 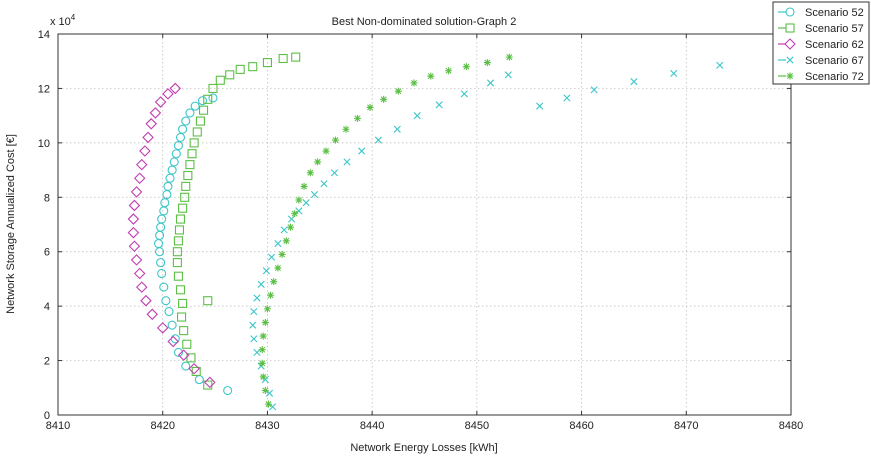 What do you see at coordinates (581, 426) in the screenshot?
I see `x-tick-label: 8460` at bounding box center [581, 426].